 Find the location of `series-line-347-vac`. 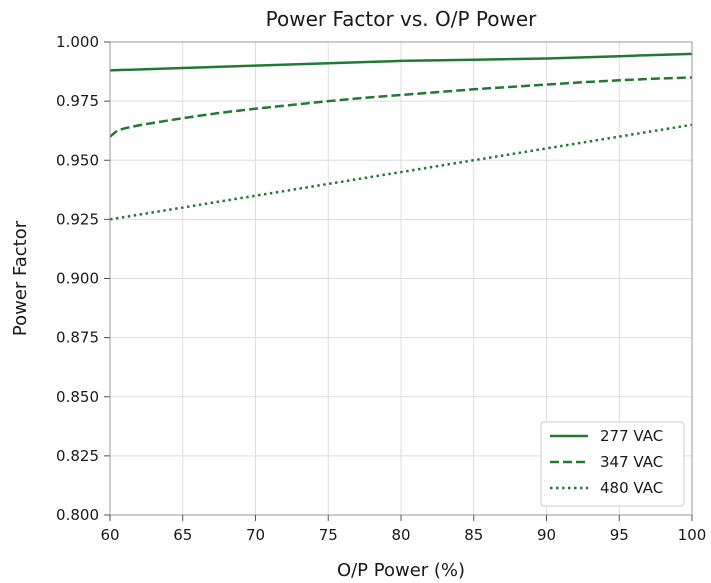

series-line-347-vac is located at coordinates (401, 107).